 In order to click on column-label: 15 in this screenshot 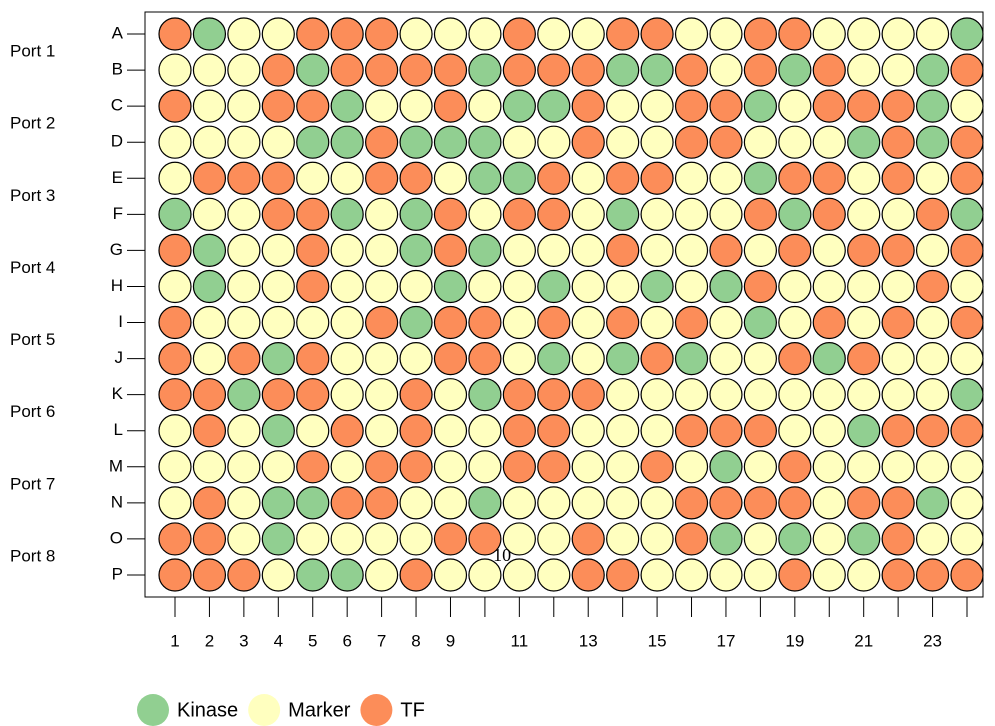, I will do `click(657, 640)`.